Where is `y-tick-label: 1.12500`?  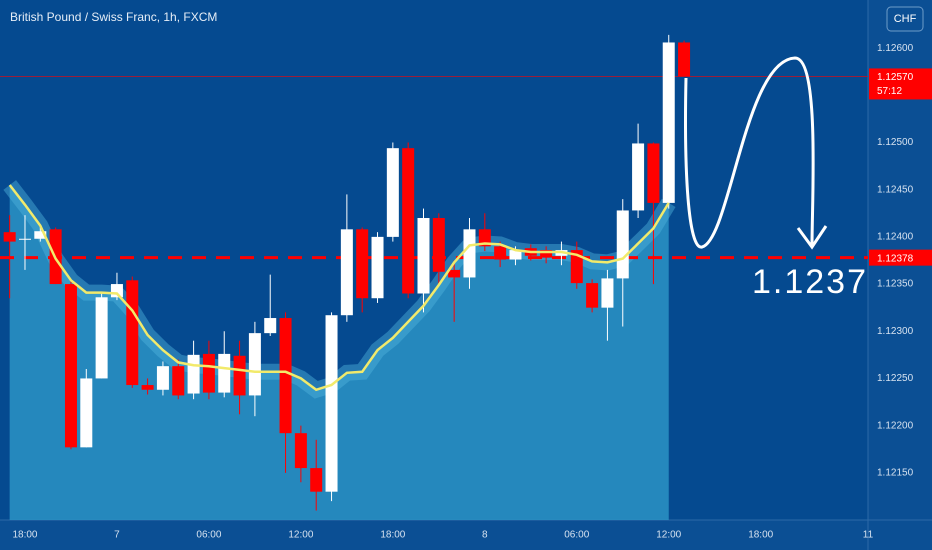
y-tick-label: 1.12500 is located at coordinates (895, 142).